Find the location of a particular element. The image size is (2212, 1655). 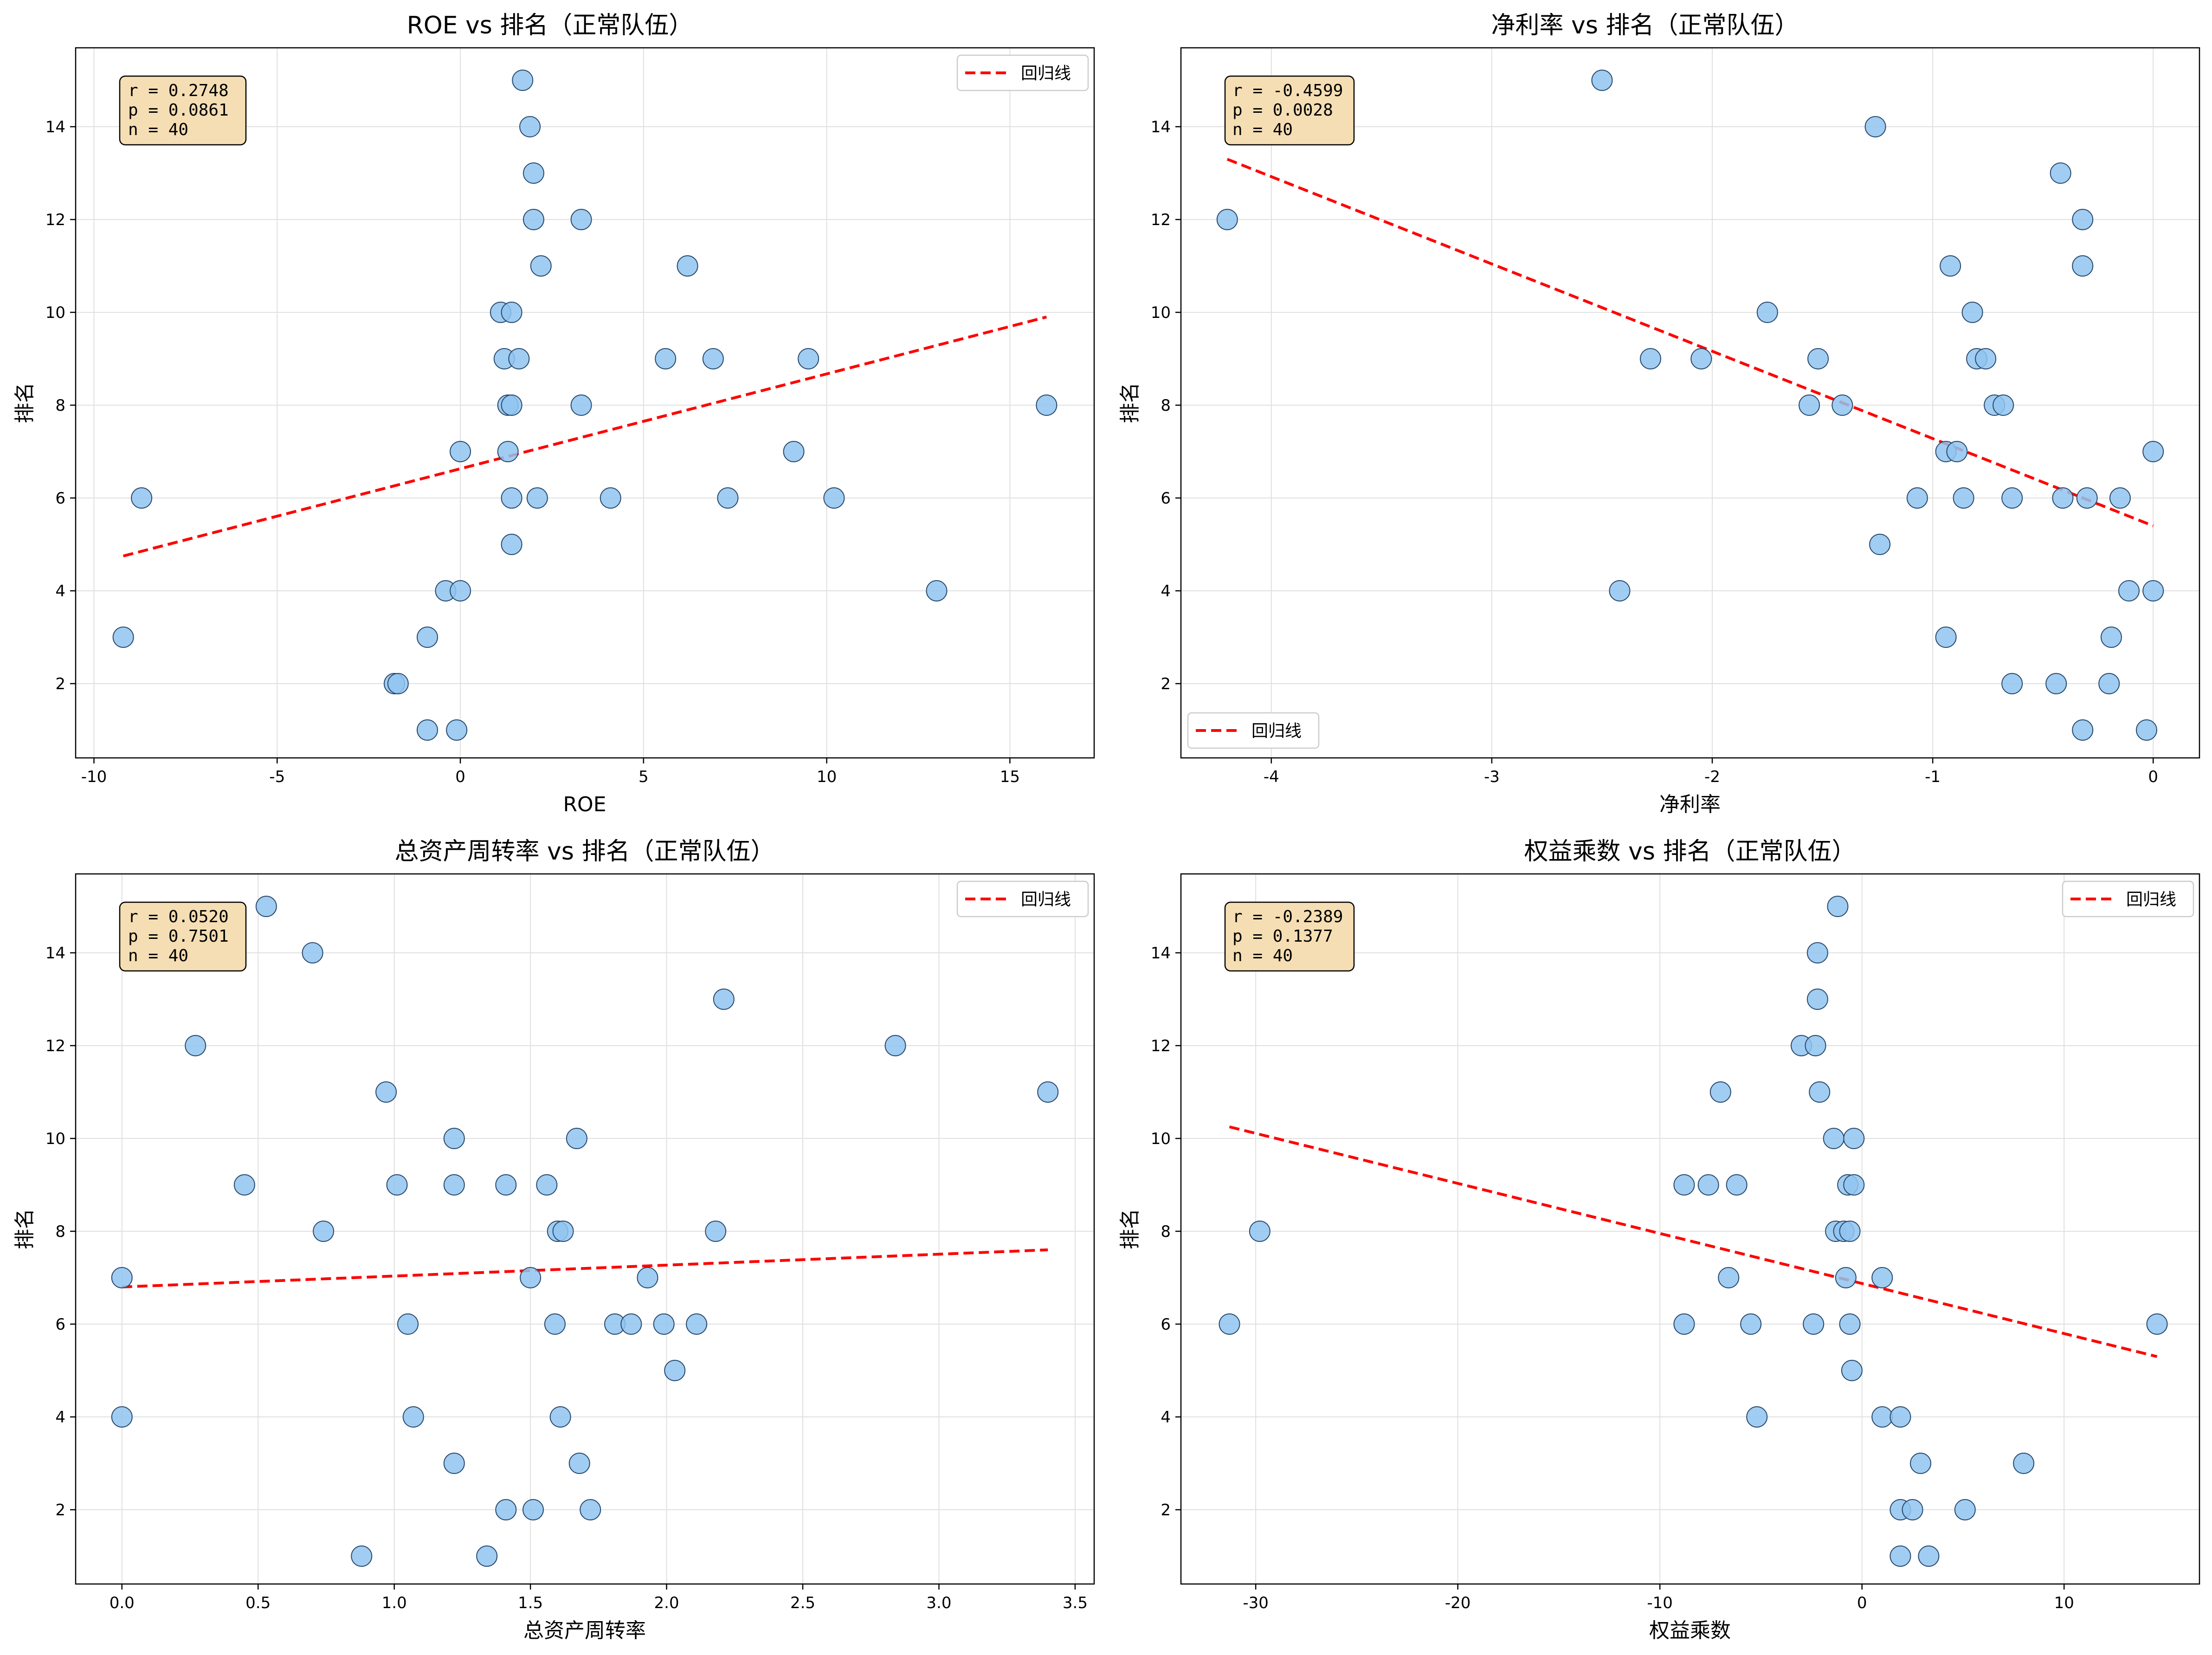

y-tick-label: 2 is located at coordinates (1166, 1510).